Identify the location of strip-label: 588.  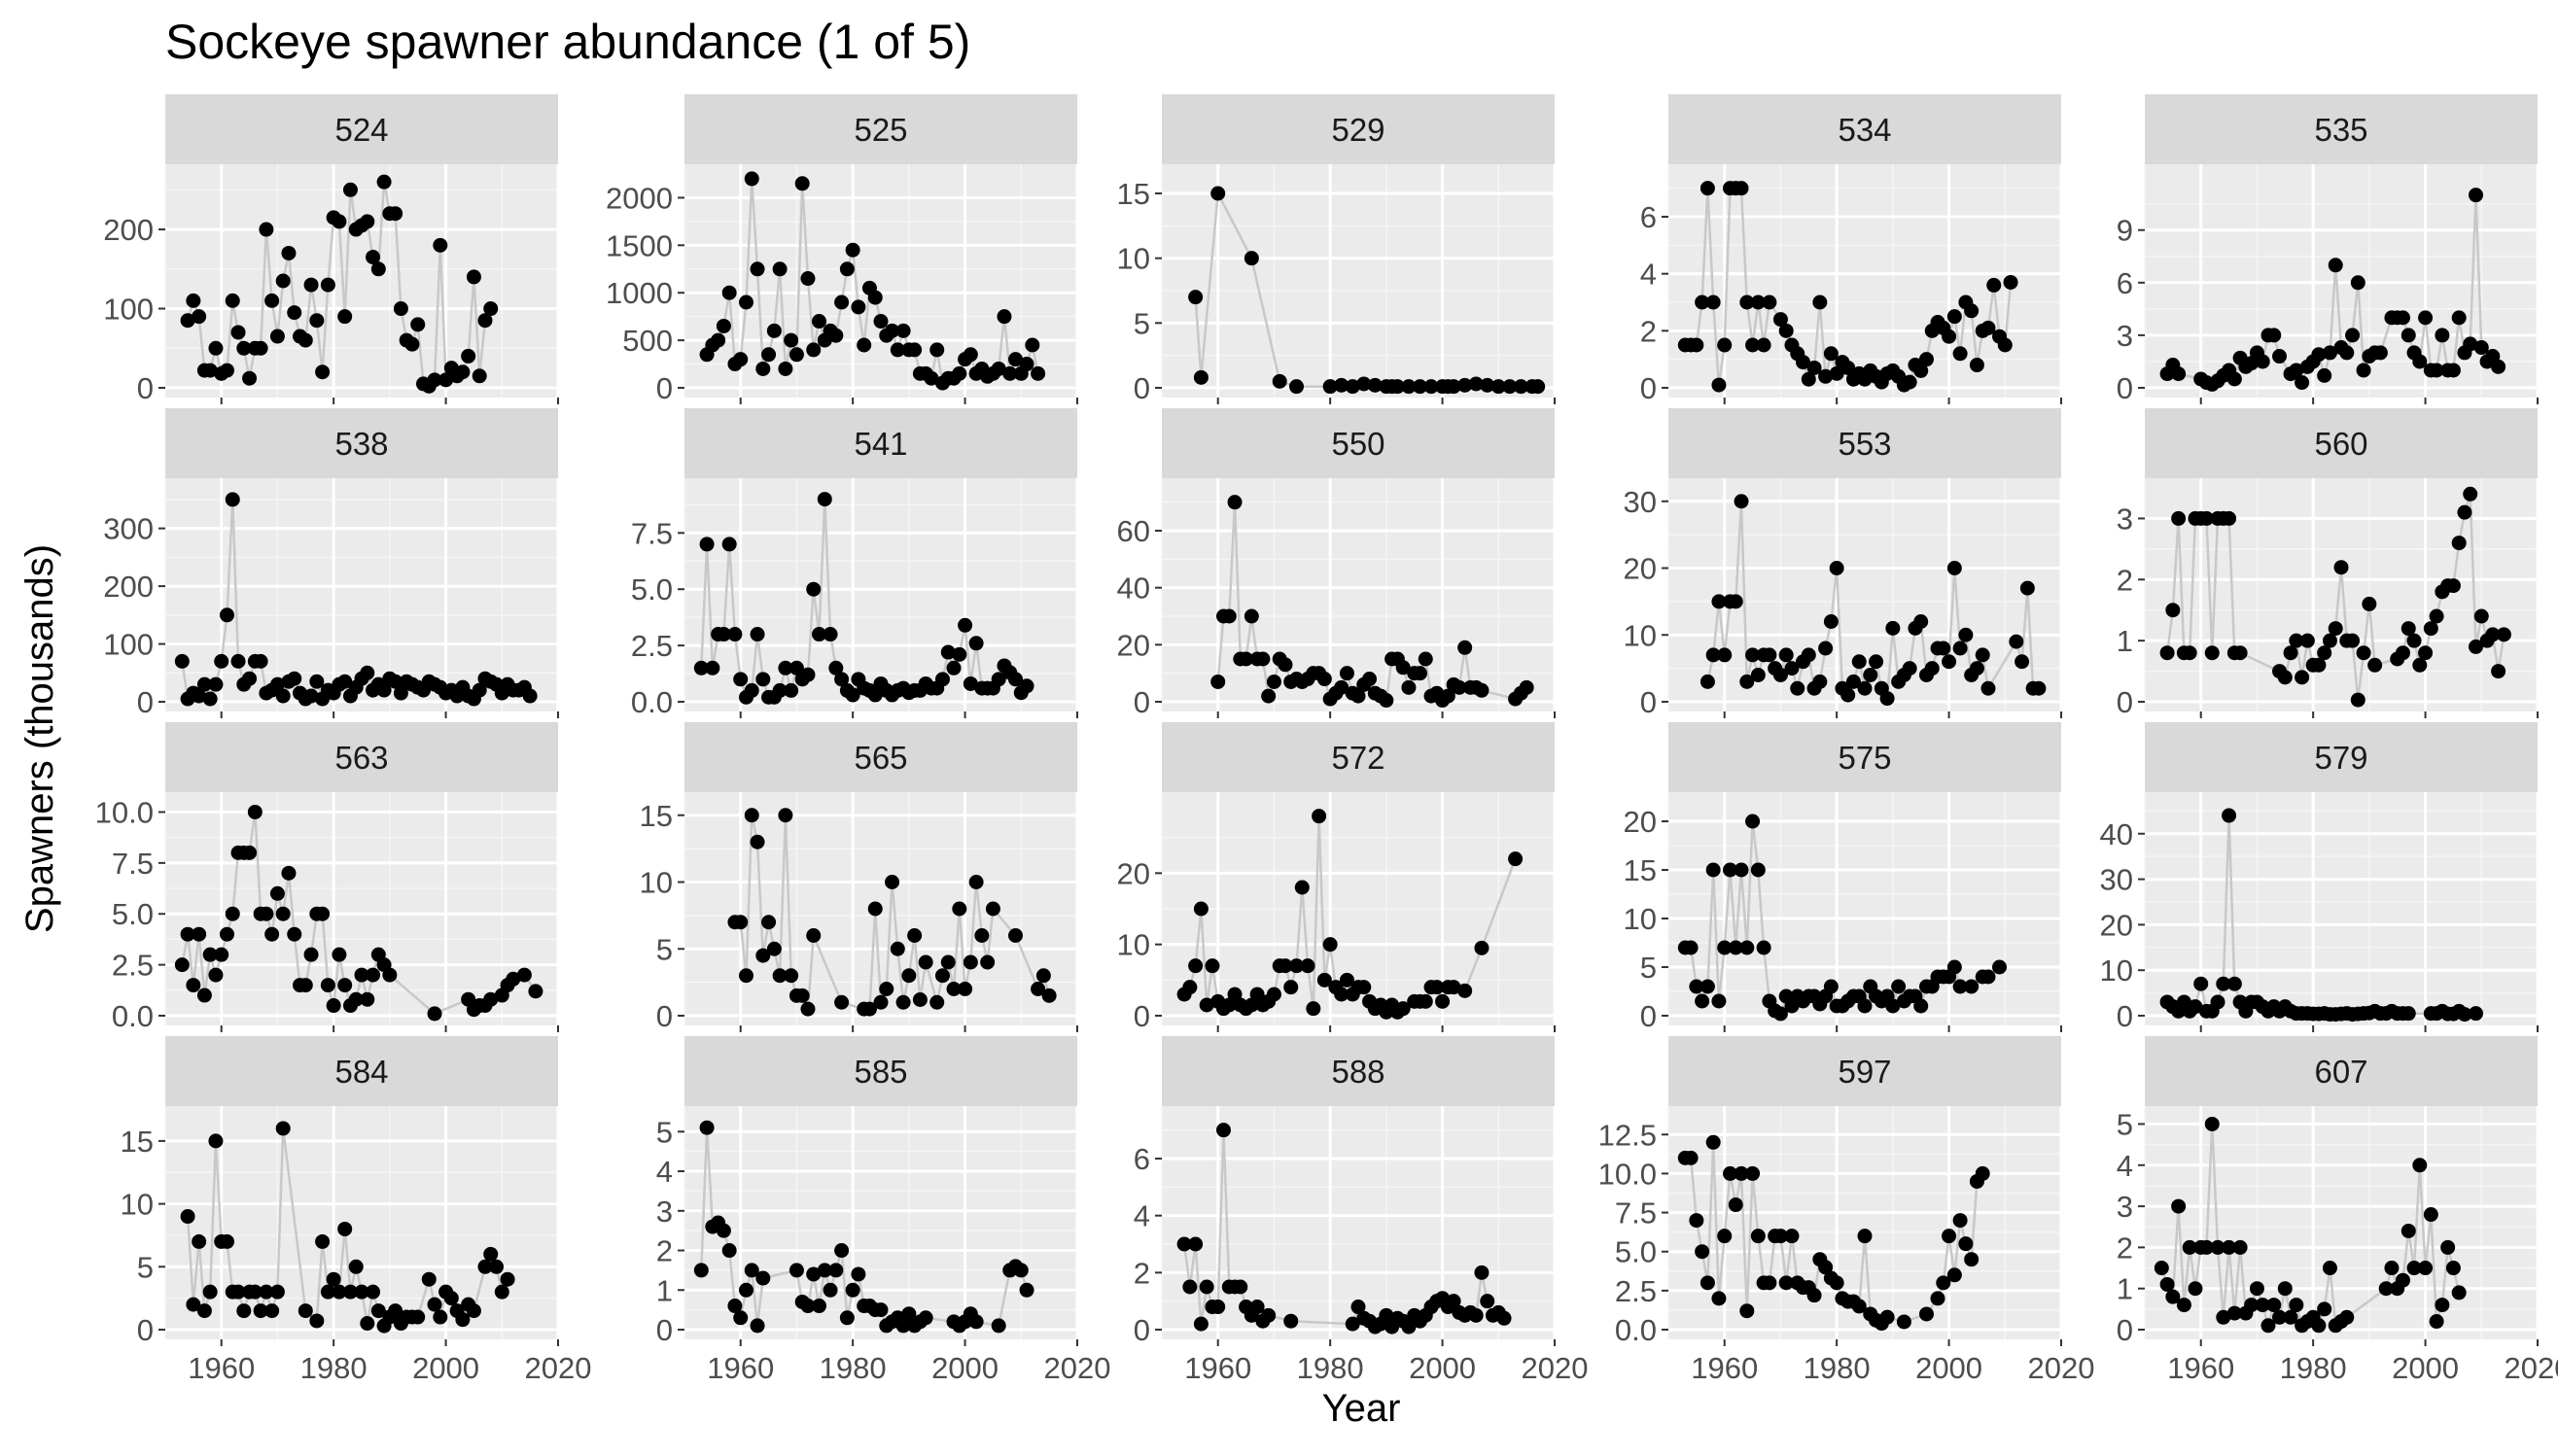
(1357, 1072).